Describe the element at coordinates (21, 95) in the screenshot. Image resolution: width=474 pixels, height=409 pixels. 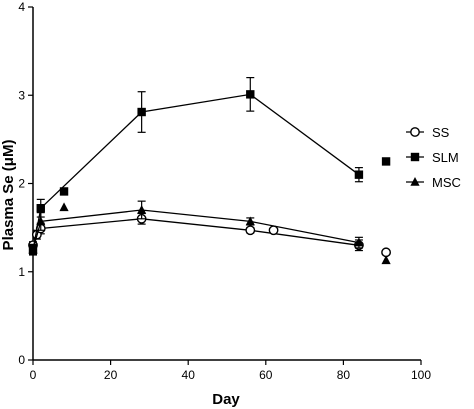
I see `y-tick-label: 3` at that location.